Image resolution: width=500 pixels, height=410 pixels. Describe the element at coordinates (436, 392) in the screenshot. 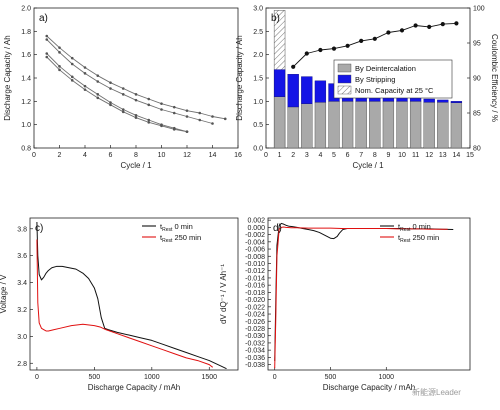

I see `watermark-text: 新能源Leader` at that location.